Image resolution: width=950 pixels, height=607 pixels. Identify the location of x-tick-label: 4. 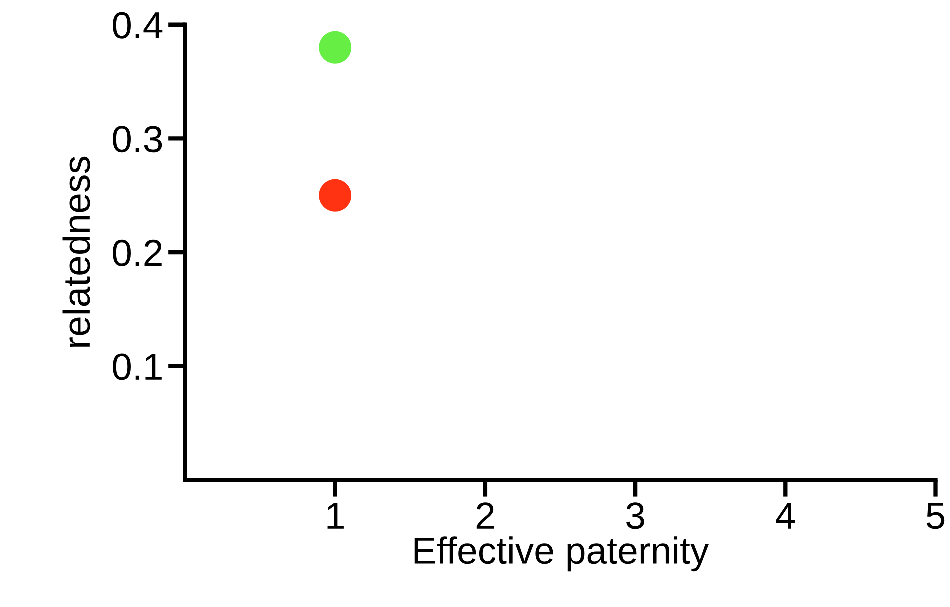
(785, 516).